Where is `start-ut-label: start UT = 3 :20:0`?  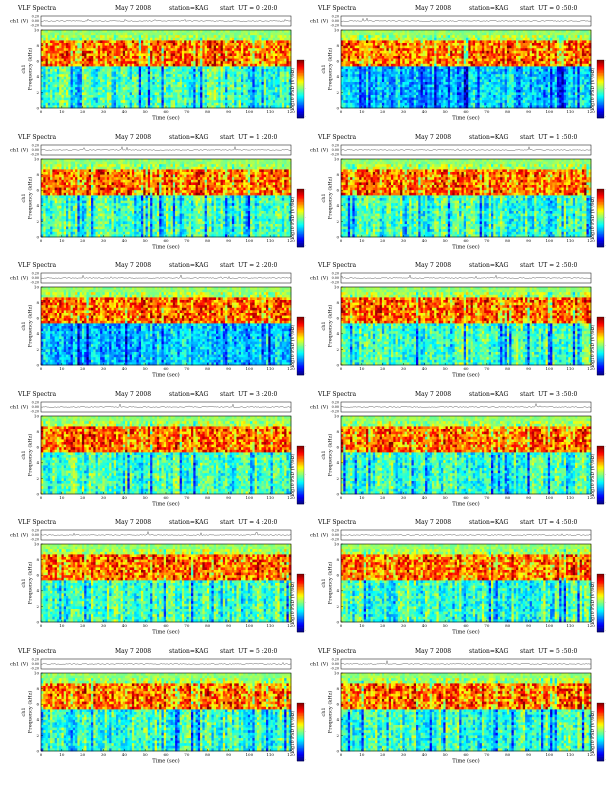 start-ut-label: start UT = 3 :20:0 is located at coordinates (248, 394).